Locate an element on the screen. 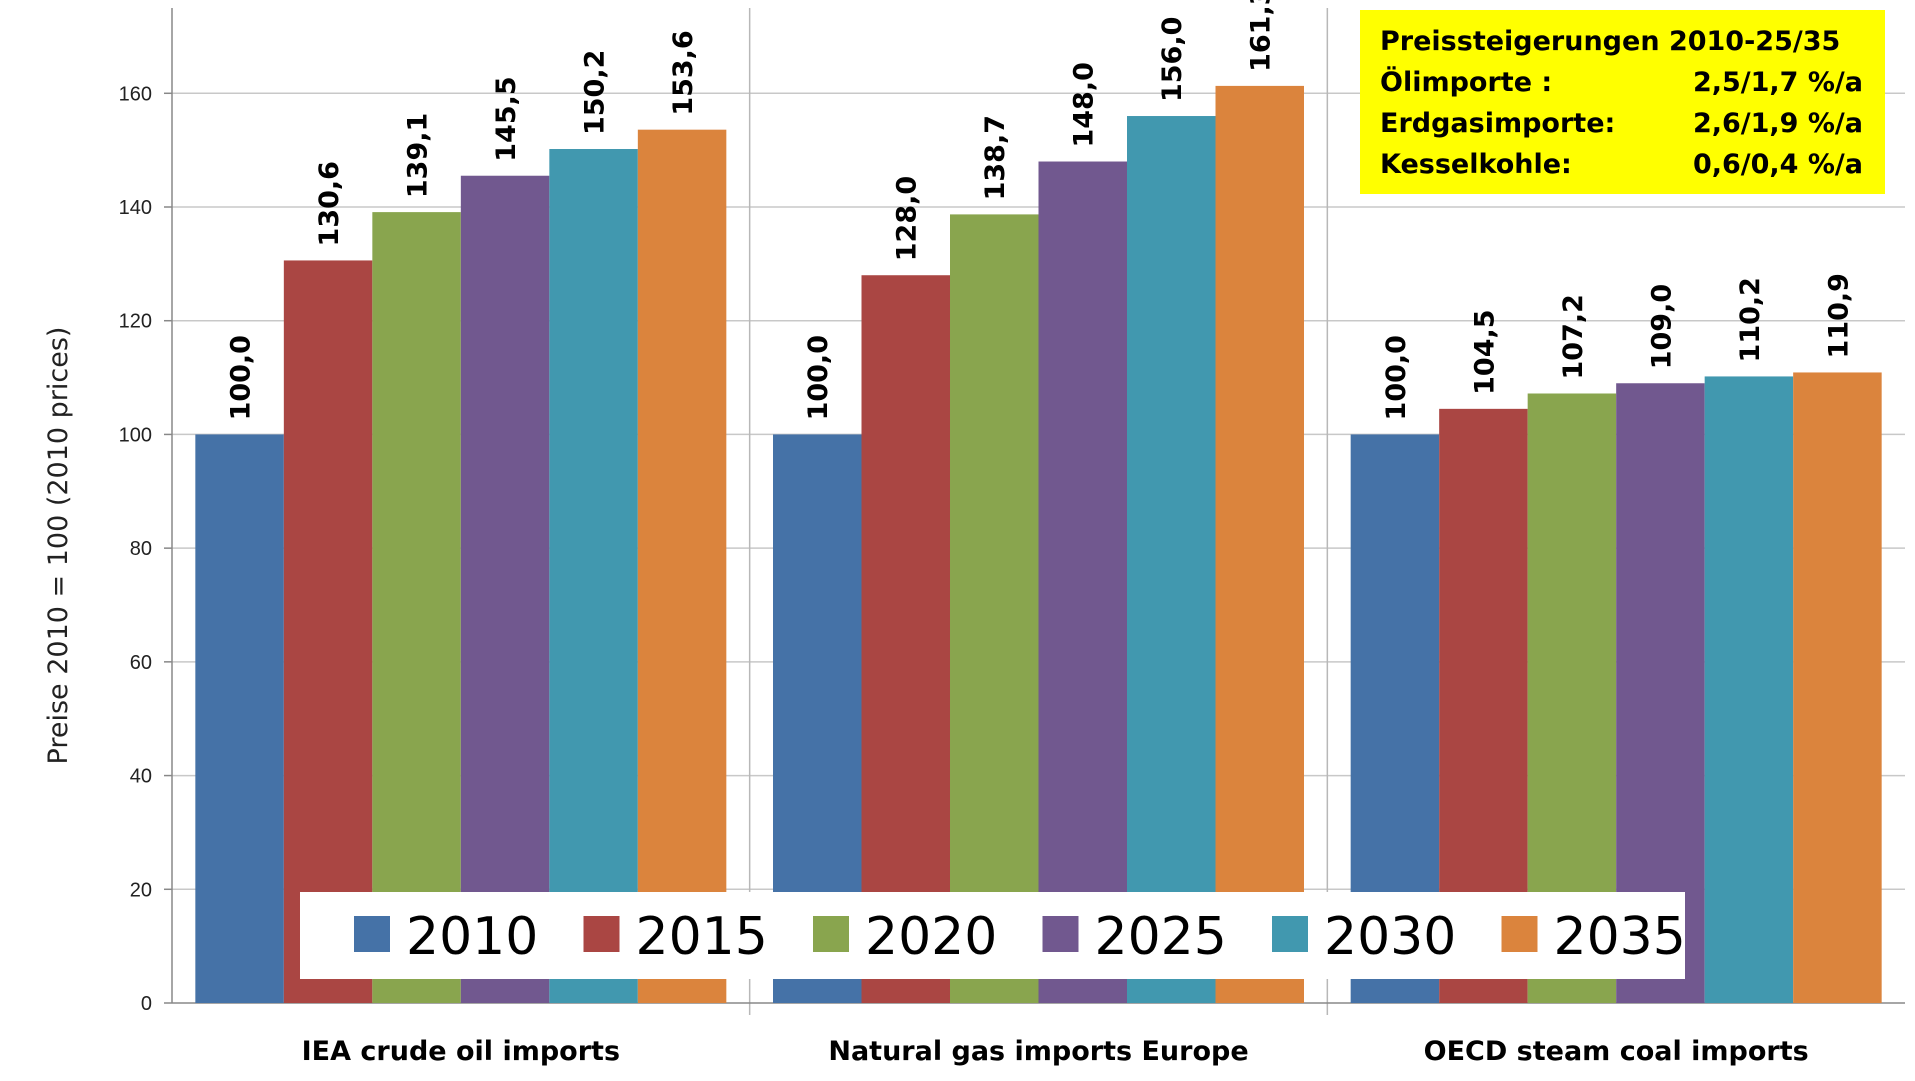 This screenshot has height=1081, width=1915. legend-label: 2010 is located at coordinates (472, 937).